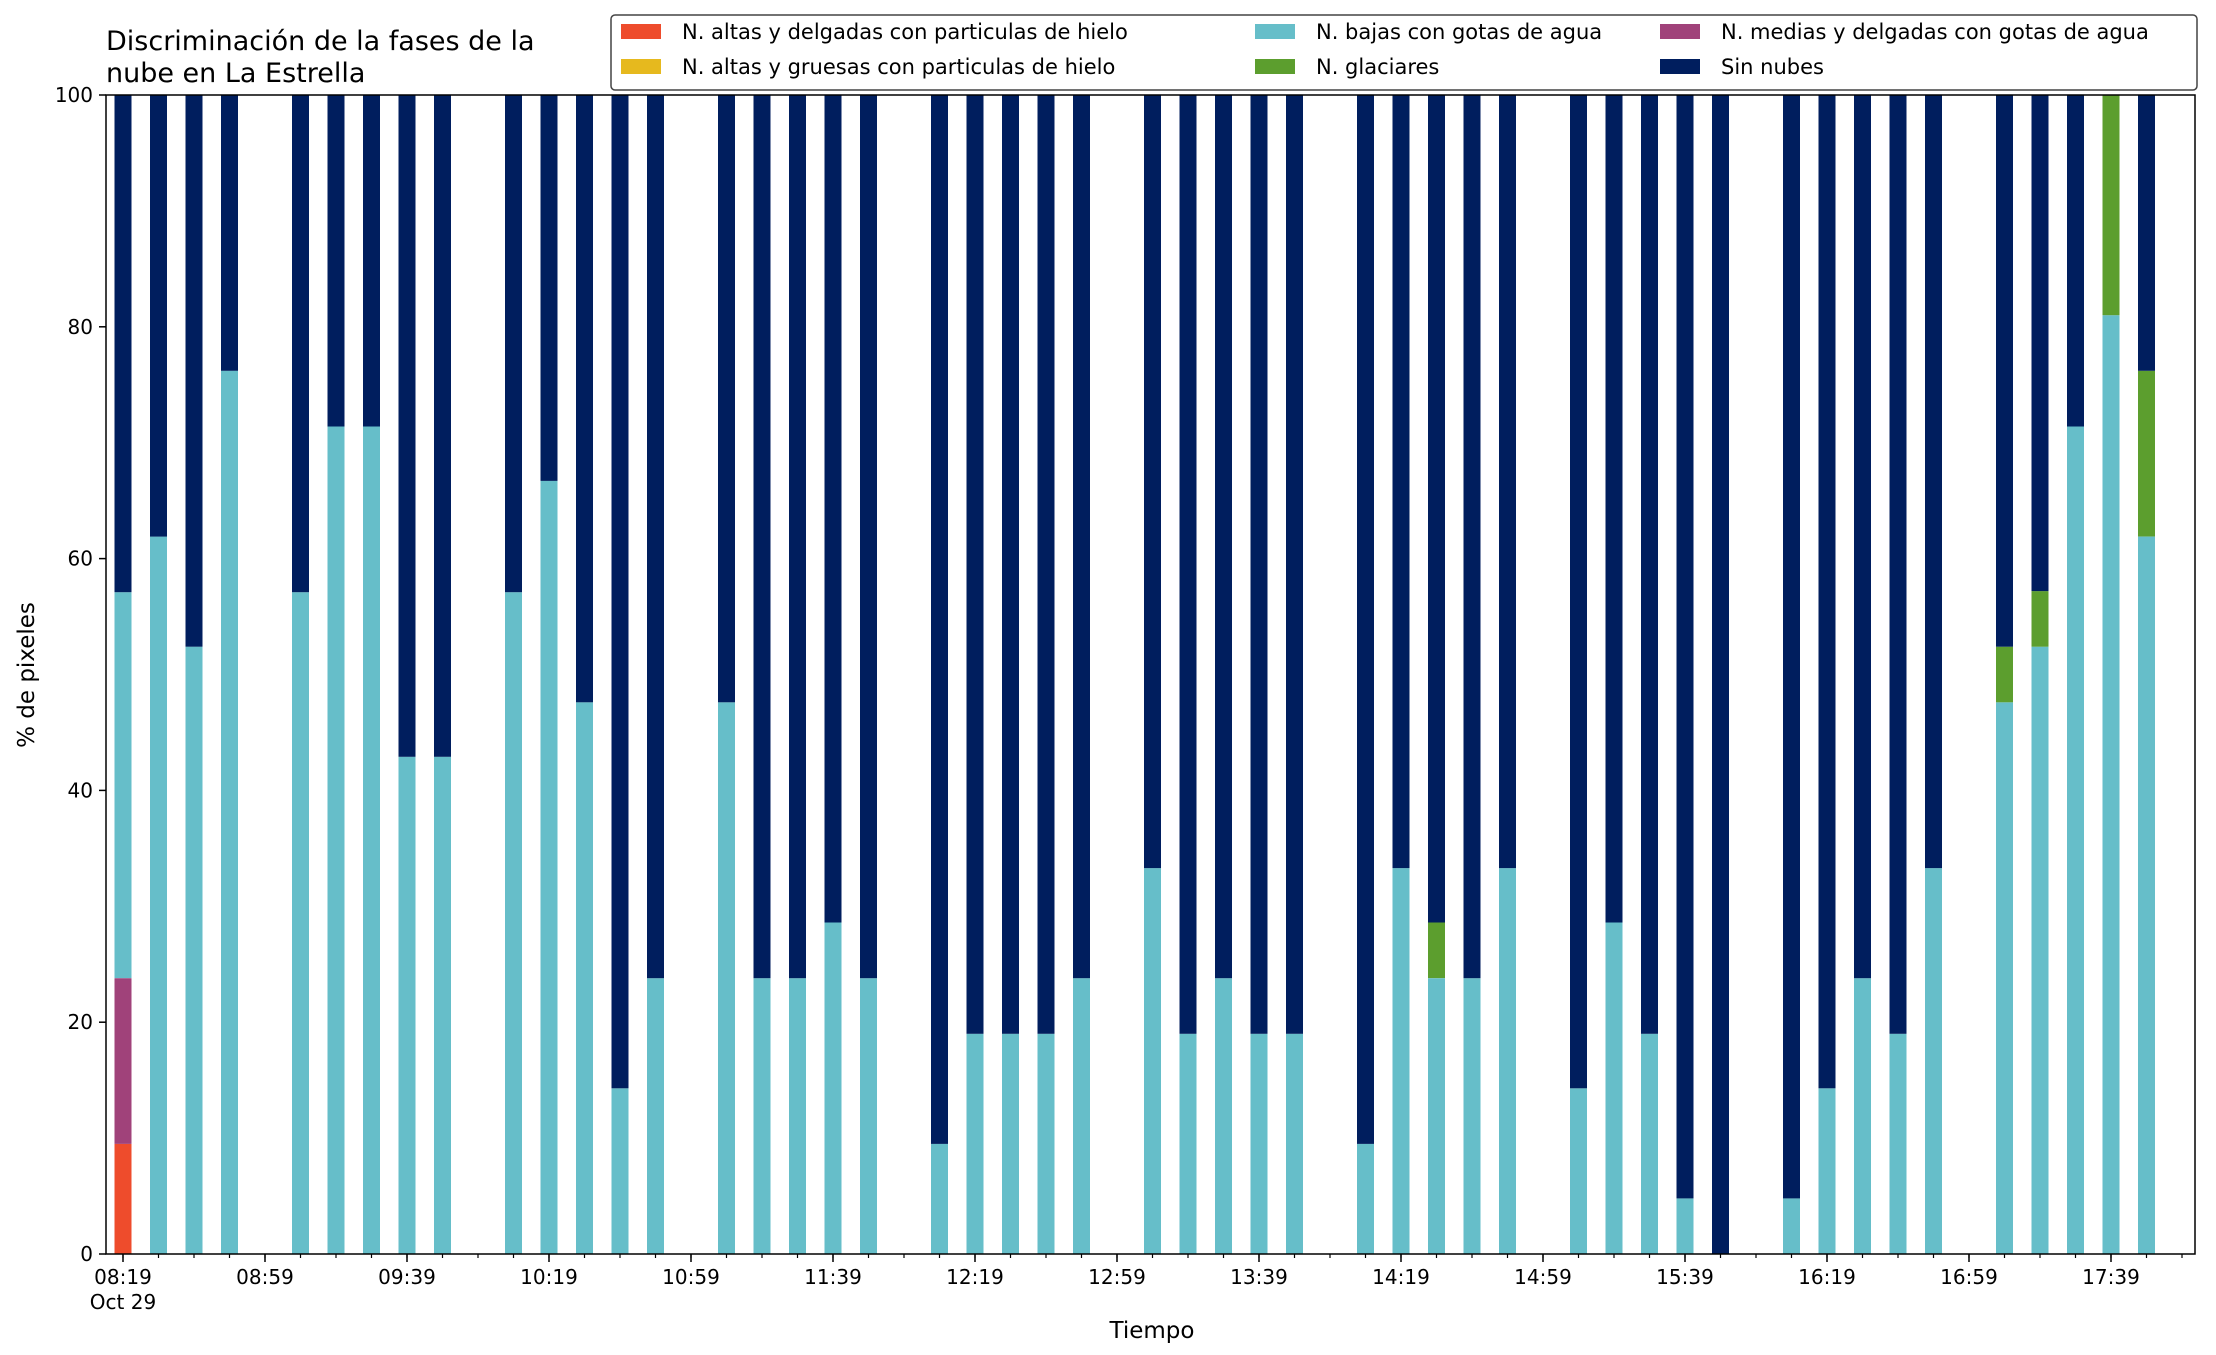 The width and height of the screenshot is (2216, 1355). I want to click on x-tick-label: 08:19, so click(123, 1277).